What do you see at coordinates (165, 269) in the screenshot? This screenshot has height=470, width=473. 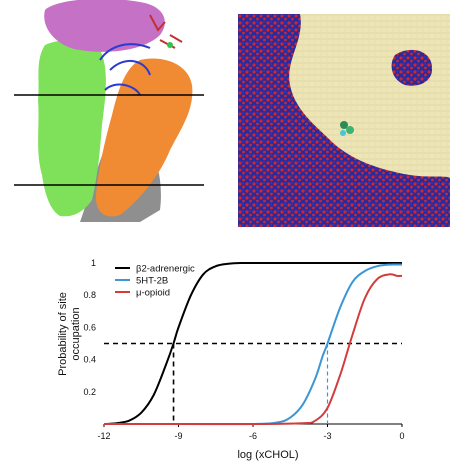 I see `legend-label-0: β2-adrenergic` at bounding box center [165, 269].